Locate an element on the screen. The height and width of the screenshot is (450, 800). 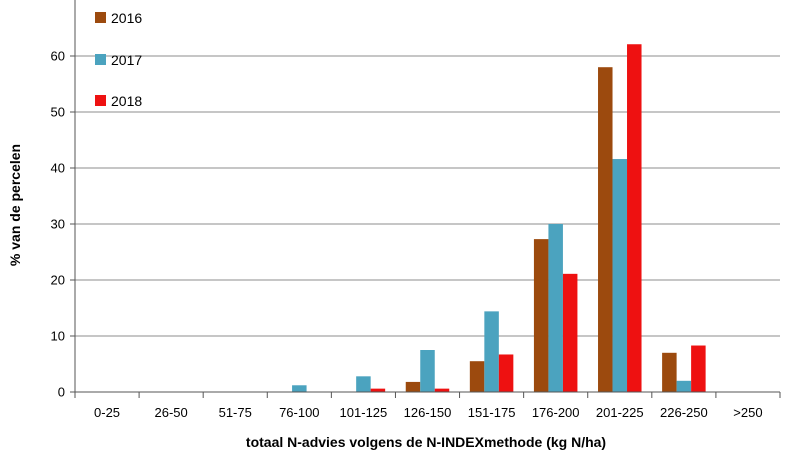
legend-label-2017: 2017 is located at coordinates (126, 60).